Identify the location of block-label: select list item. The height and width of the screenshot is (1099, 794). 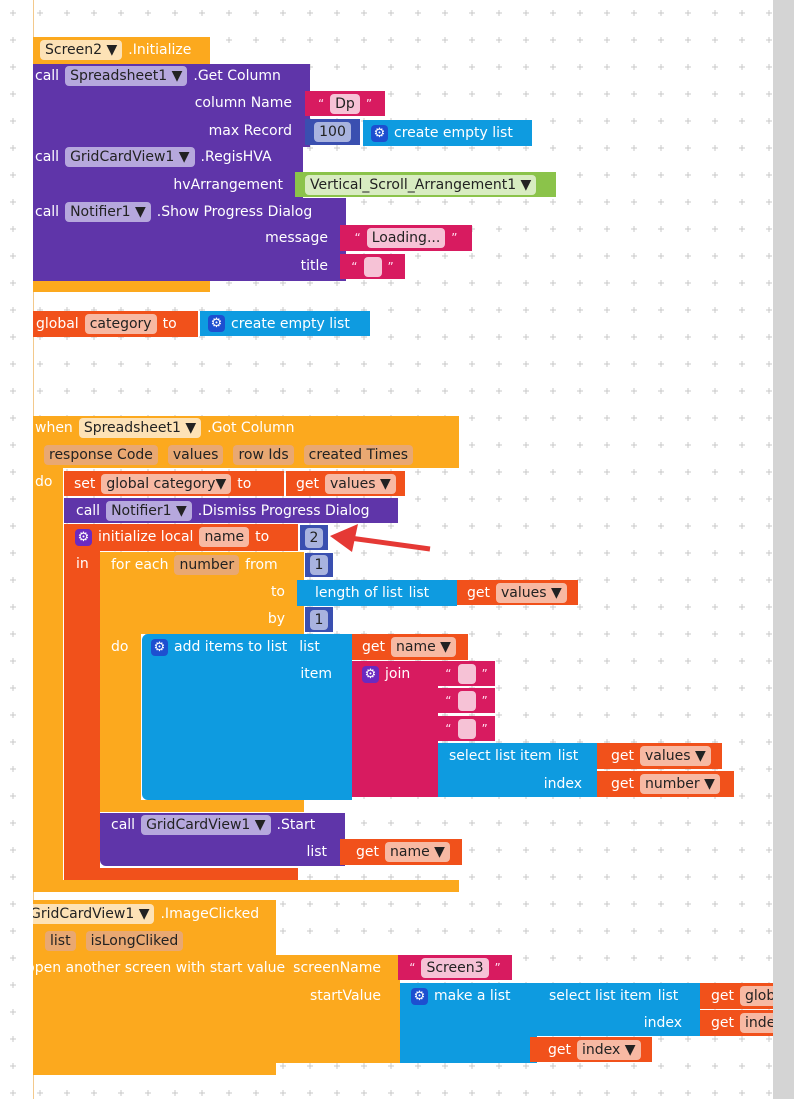
(600, 996).